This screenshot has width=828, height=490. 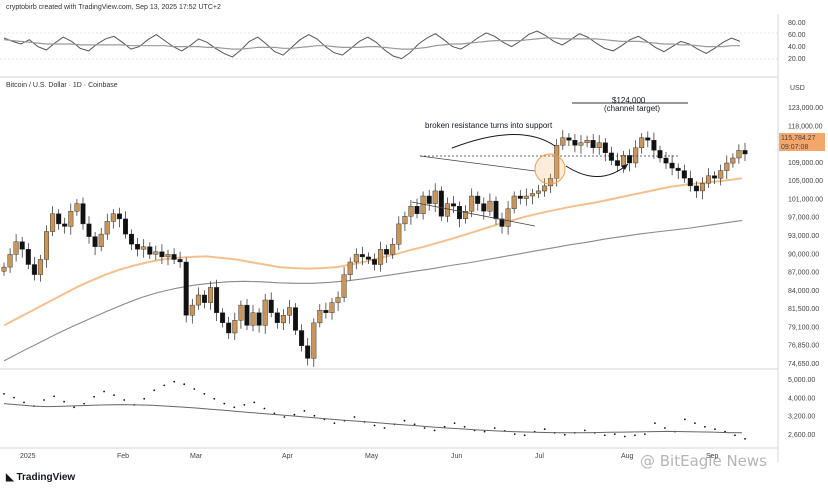 What do you see at coordinates (801, 398) in the screenshot?
I see `lower-y-tick: 4,000.00` at bounding box center [801, 398].